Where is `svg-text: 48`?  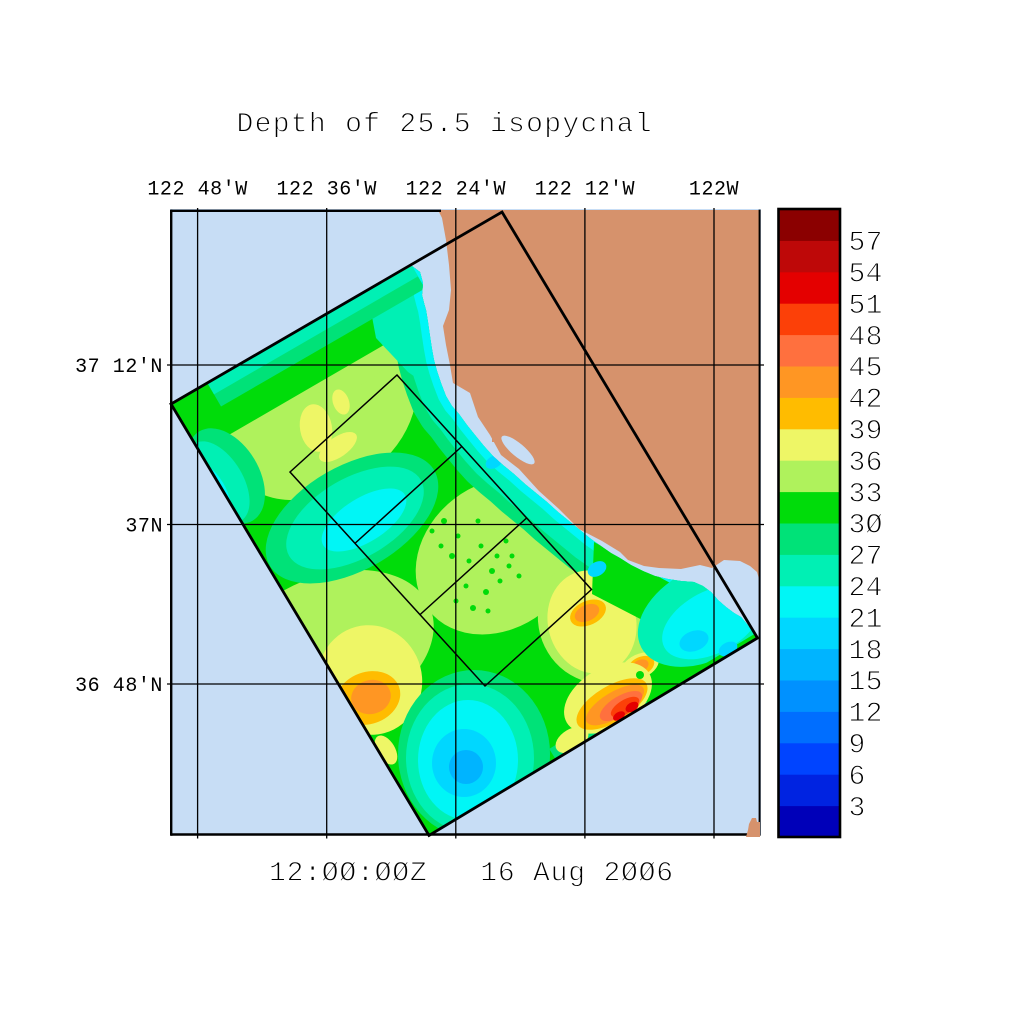
svg-text: 48 is located at coordinates (866, 337).